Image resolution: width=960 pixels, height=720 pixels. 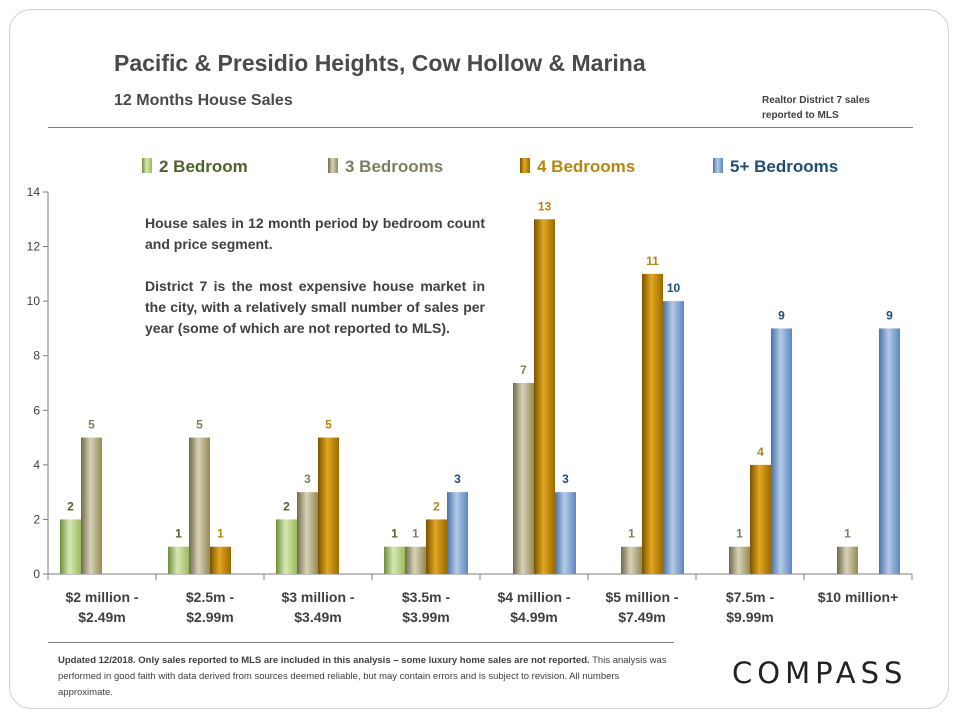 I want to click on x-tick-label: $10 million+, so click(x=858, y=597).